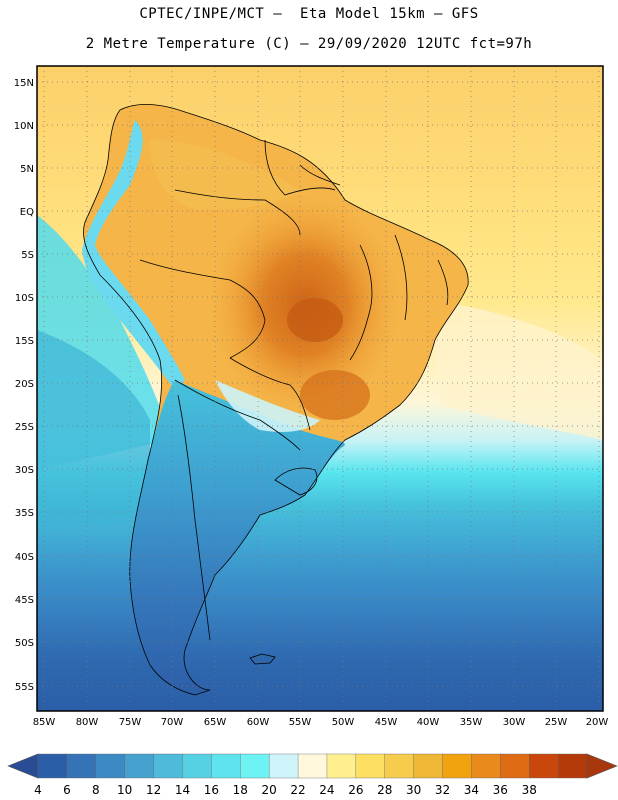 This screenshot has height=800, width=618. Describe the element at coordinates (24, 470) in the screenshot. I see `lat-label: 30S` at that location.